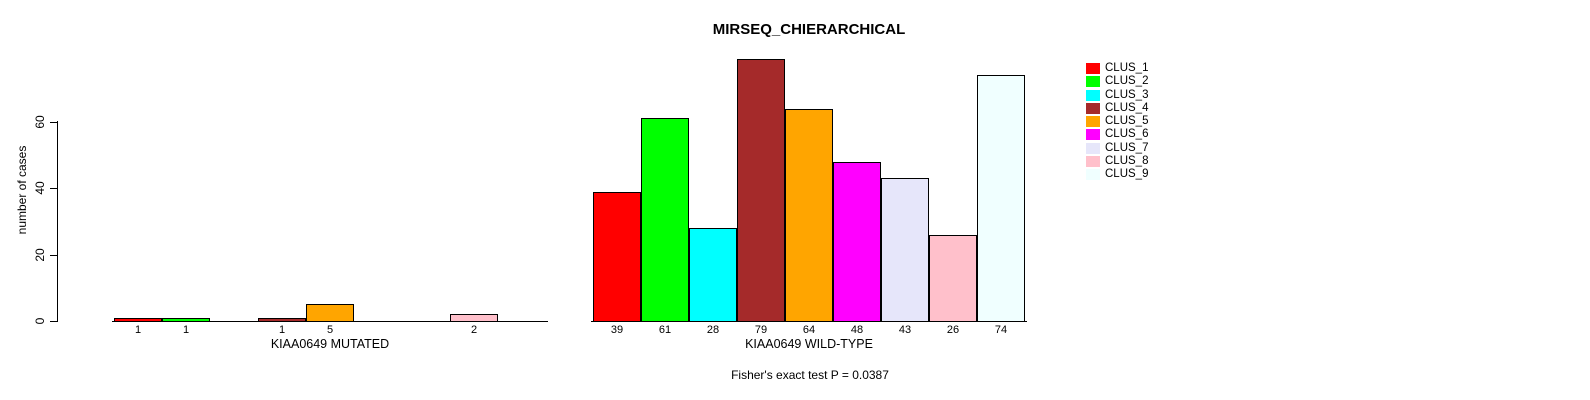 This screenshot has height=400, width=1590. Describe the element at coordinates (1001, 330) in the screenshot. I see `bar-value-label: 74` at that location.